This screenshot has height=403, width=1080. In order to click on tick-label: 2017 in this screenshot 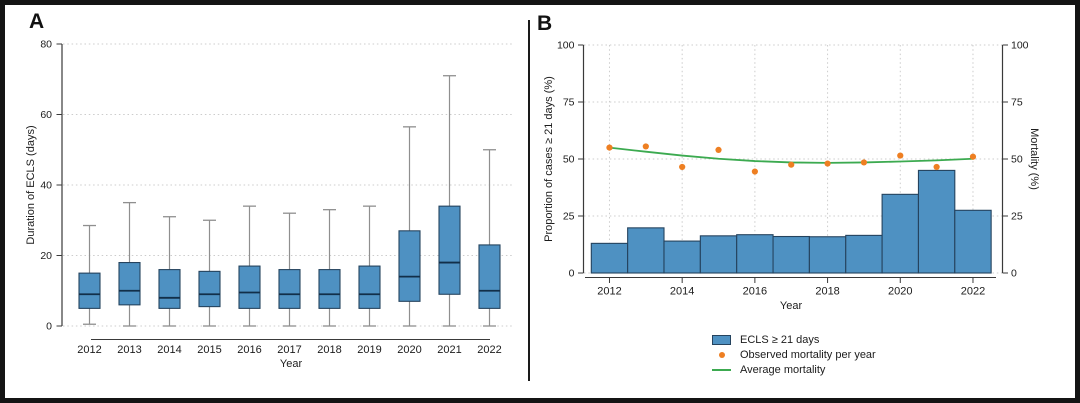, I will do `click(289, 350)`.